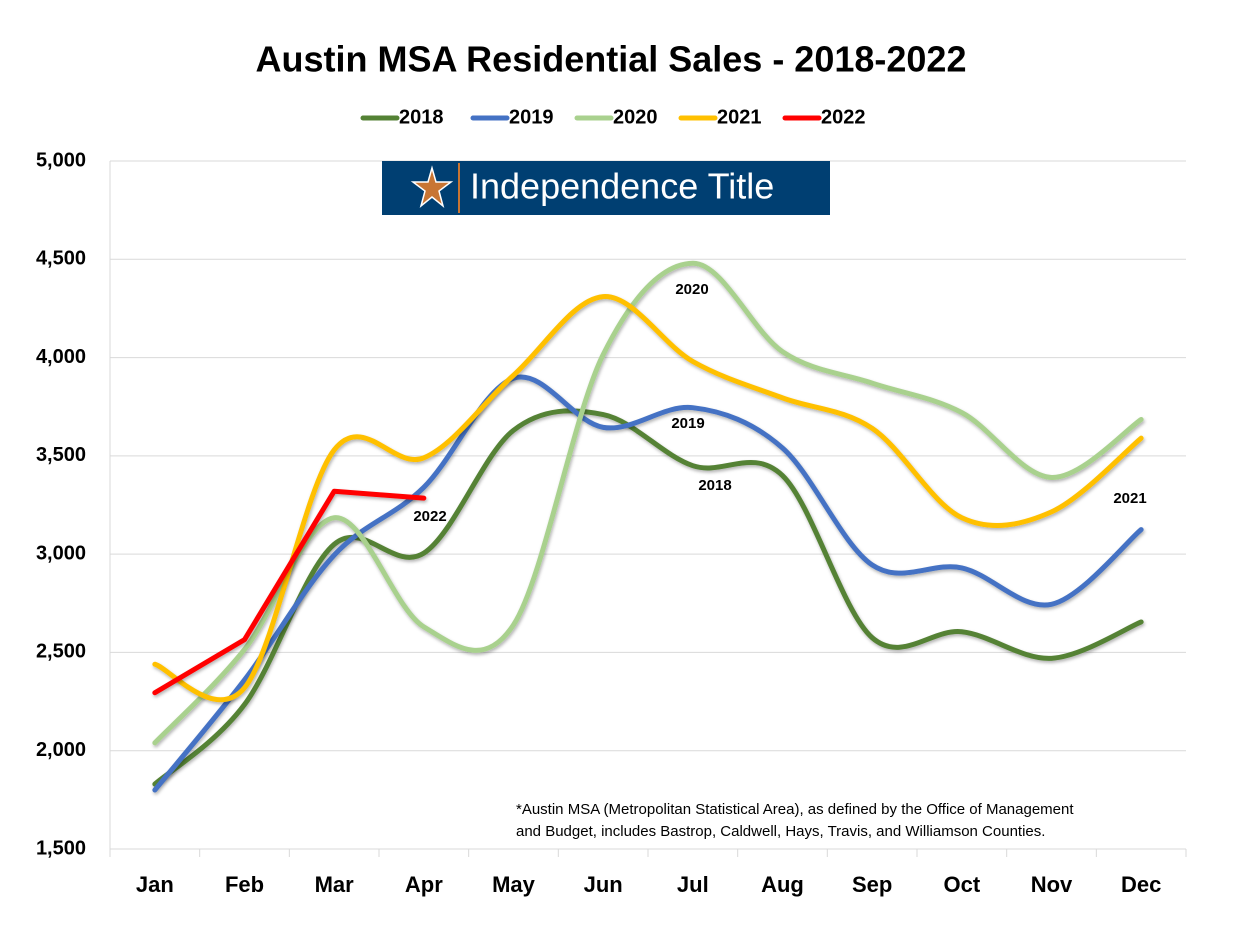 The height and width of the screenshot is (946, 1236). What do you see at coordinates (843, 117) in the screenshot?
I see `legend-label: 2022` at bounding box center [843, 117].